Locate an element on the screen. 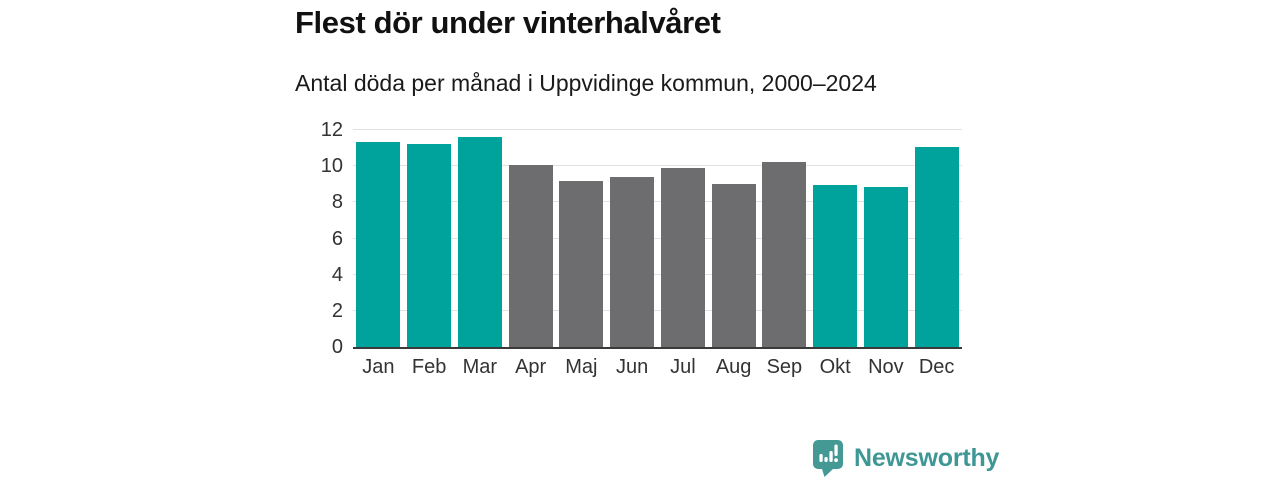  bar-band-aug is located at coordinates (733, 238).